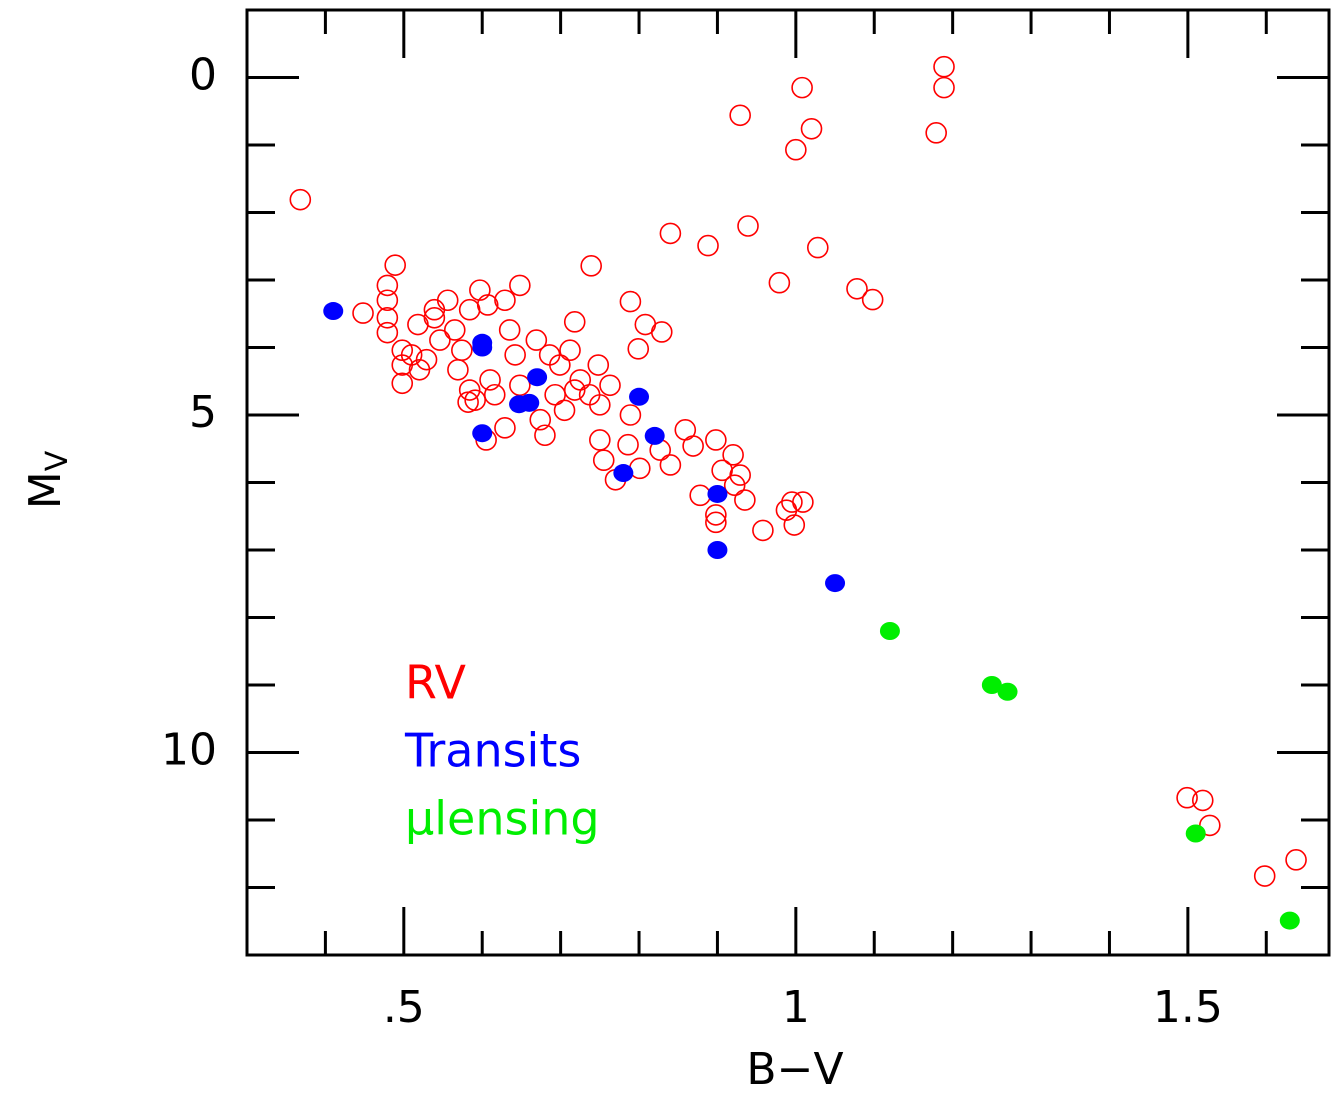 This screenshot has height=1097, width=1332. Describe the element at coordinates (1188, 1007) in the screenshot. I see `x-tick-label: 1.5` at that location.